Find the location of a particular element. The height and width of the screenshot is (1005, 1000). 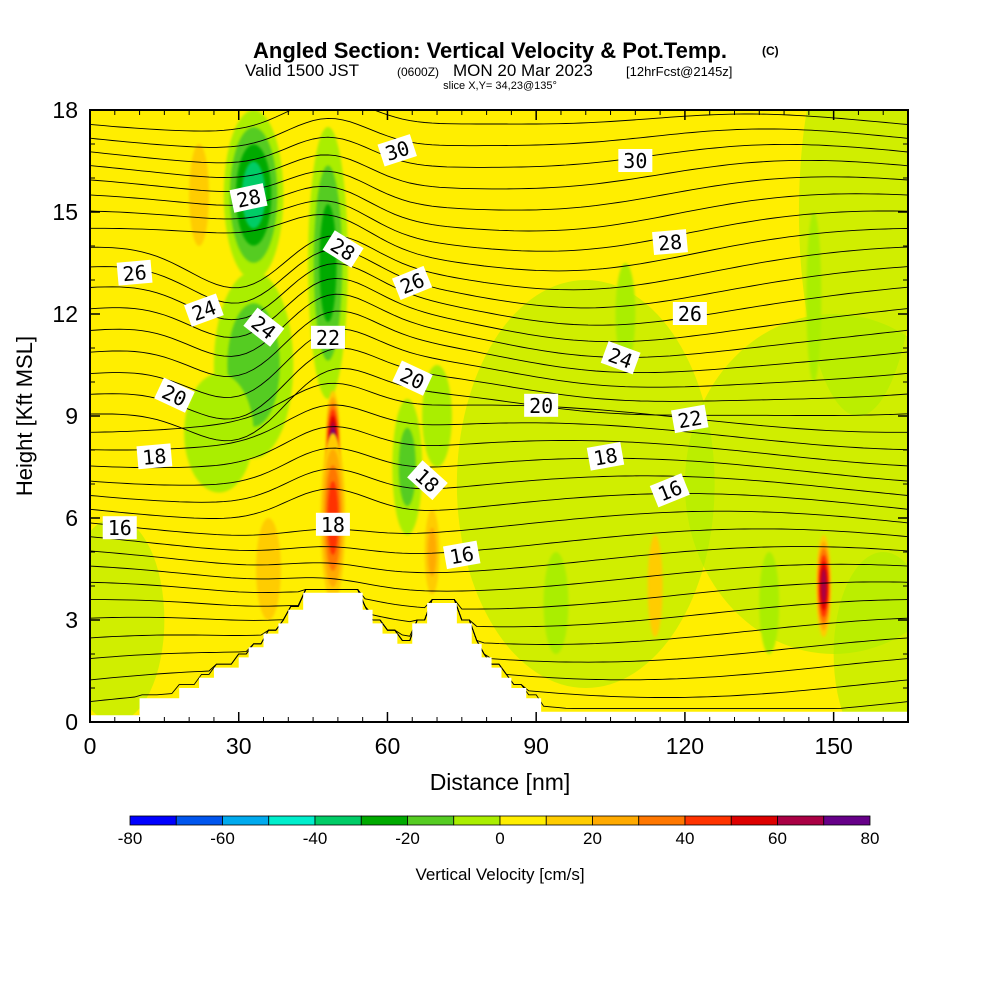

contour-label-text: 16 is located at coordinates (120, 528).